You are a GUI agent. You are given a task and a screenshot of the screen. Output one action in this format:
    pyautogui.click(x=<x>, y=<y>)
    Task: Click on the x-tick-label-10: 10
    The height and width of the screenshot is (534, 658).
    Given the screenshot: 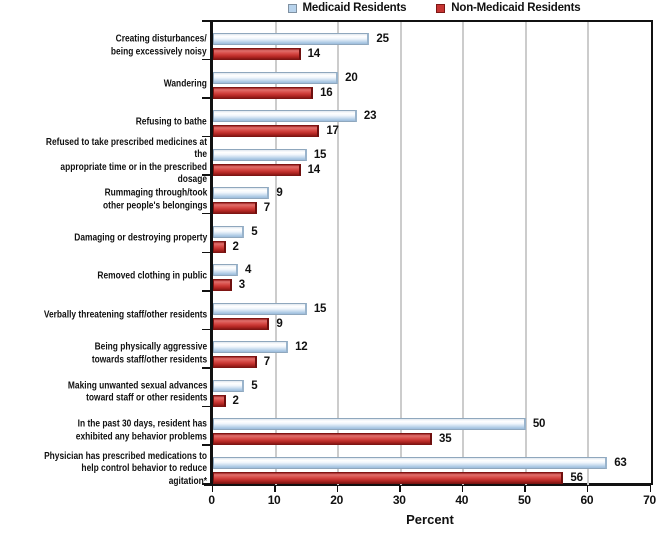 What is the action you would take?
    pyautogui.click(x=274, y=500)
    